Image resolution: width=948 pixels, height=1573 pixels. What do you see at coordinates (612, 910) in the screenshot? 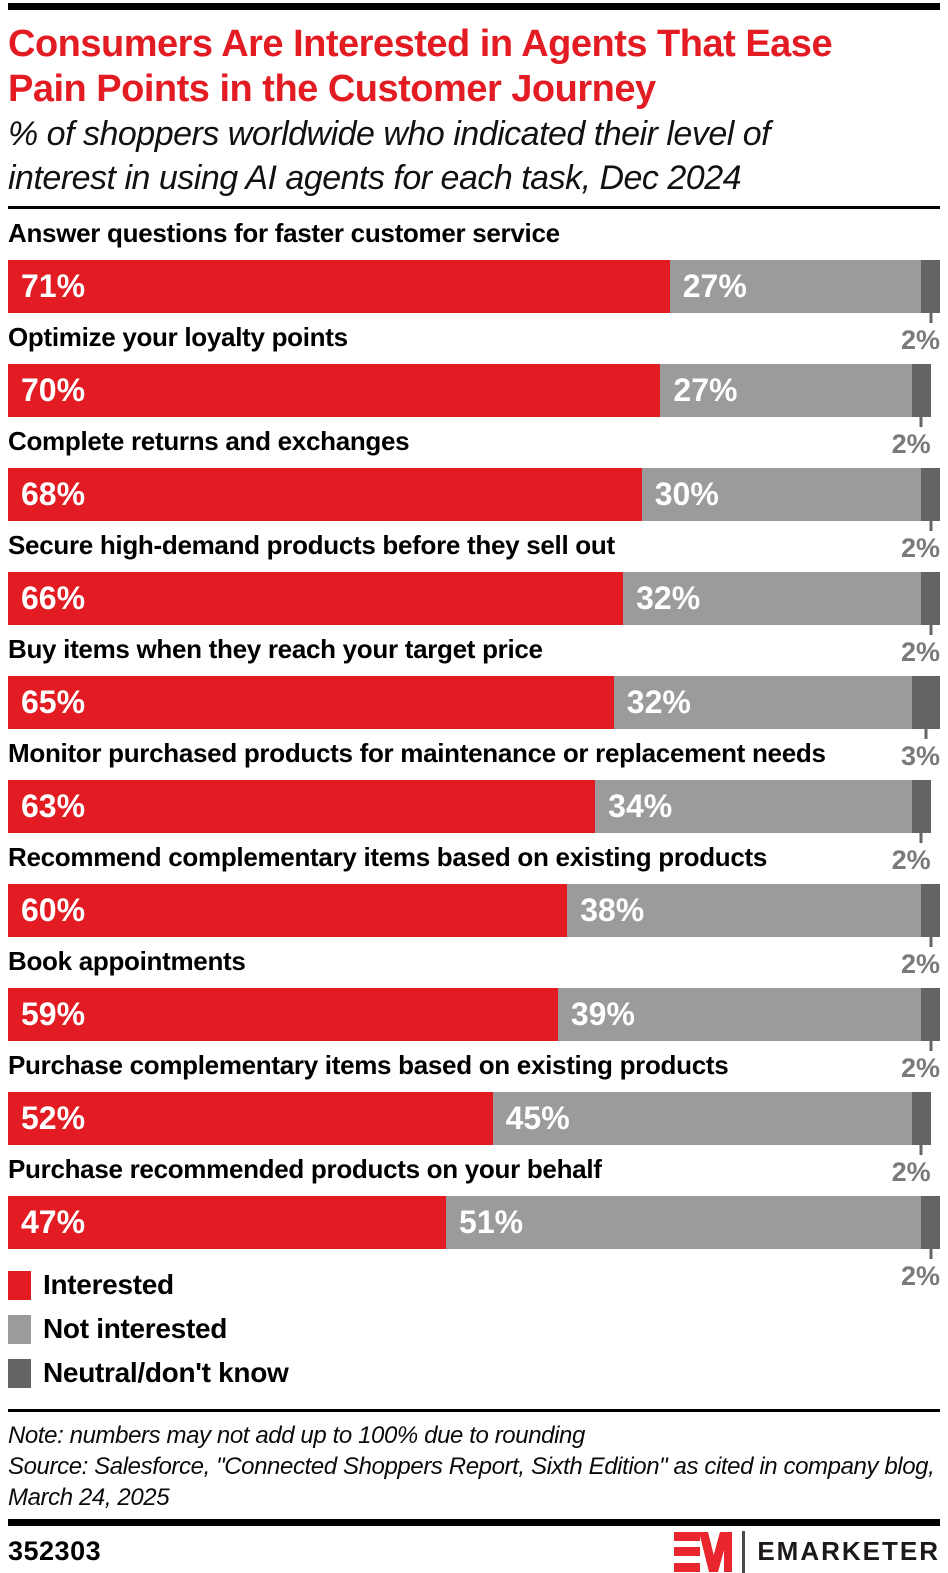
I see `segment-value-label: 38%` at bounding box center [612, 910].